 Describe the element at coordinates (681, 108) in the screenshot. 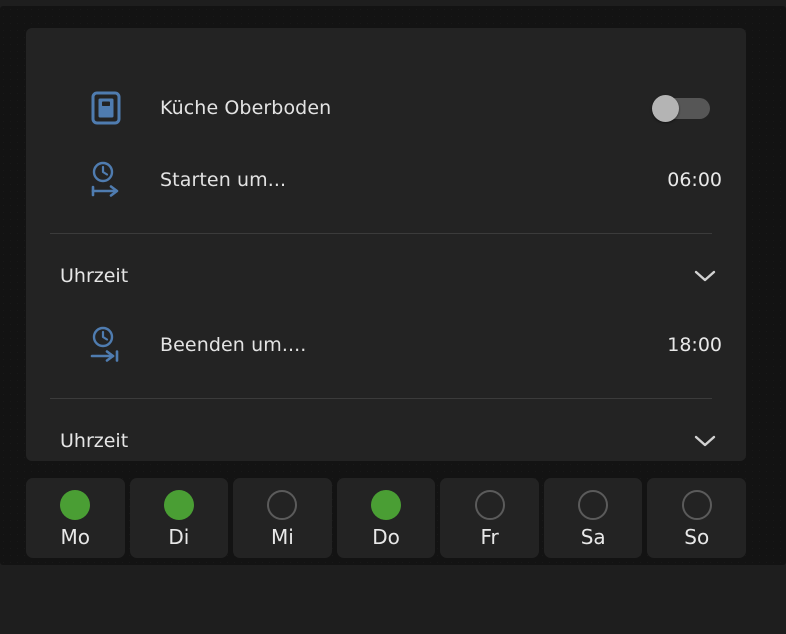

I see `device-power-toggle` at that location.